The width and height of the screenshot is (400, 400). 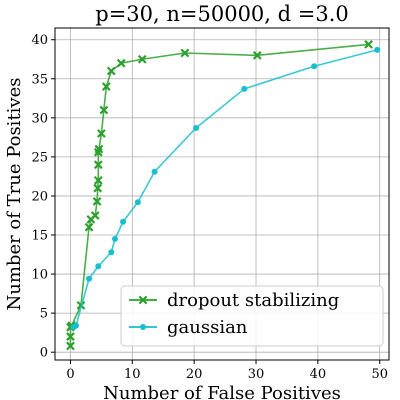 I want to click on y-tick-label: 10, so click(x=39, y=275).